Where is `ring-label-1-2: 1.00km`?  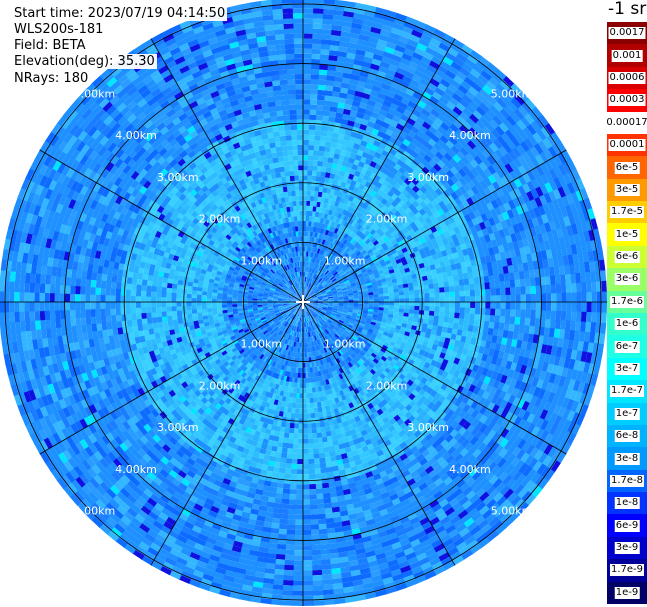
ring-label-1-2: 1.00km is located at coordinates (262, 344).